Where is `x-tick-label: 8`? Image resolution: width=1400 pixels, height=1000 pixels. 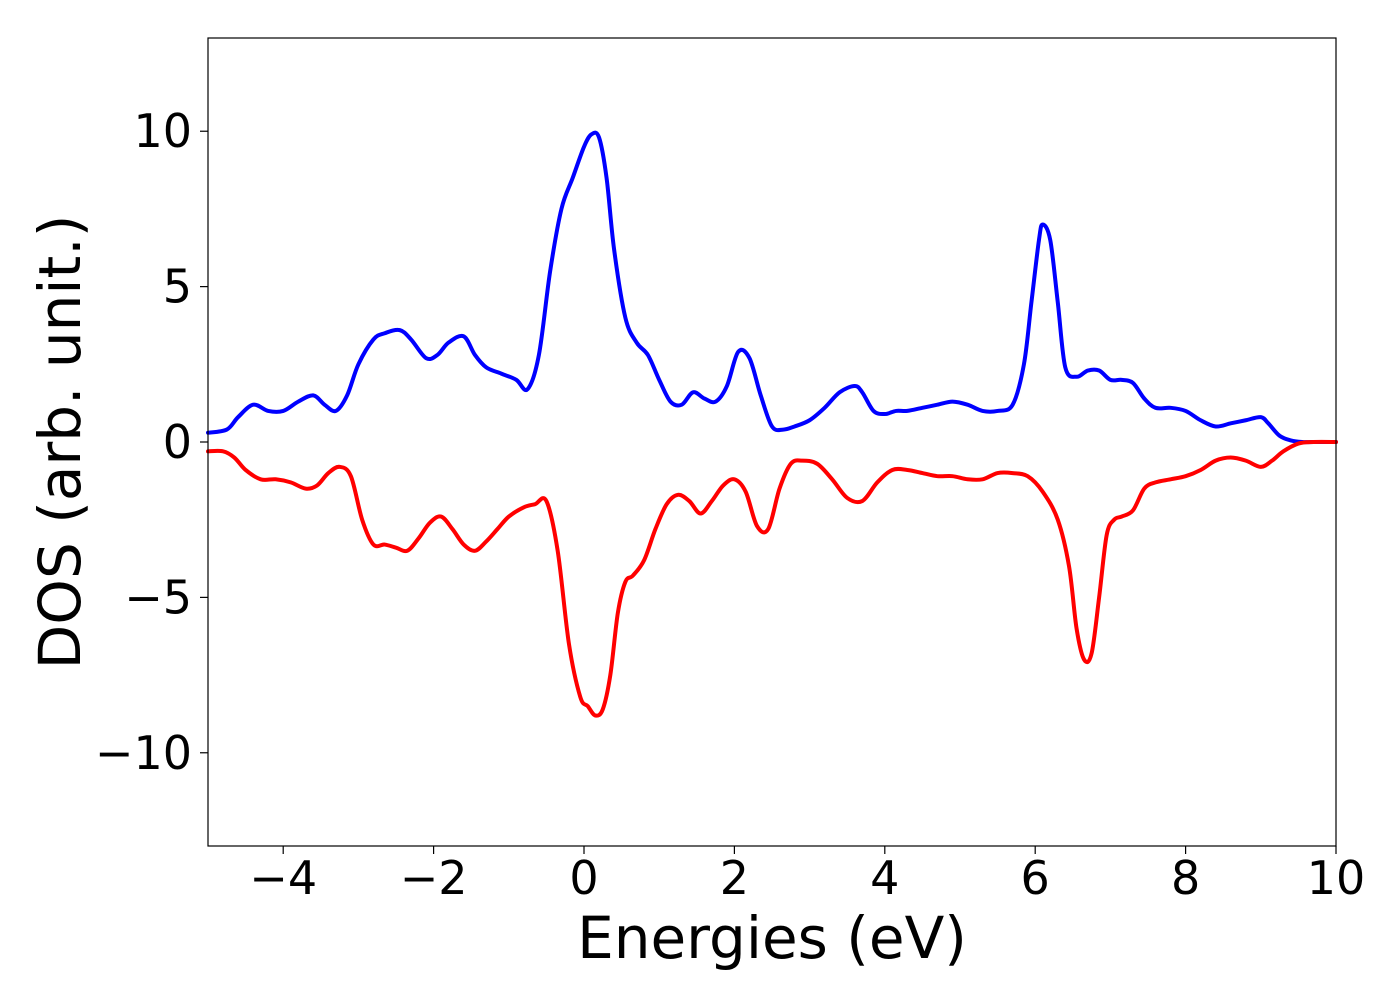 x-tick-label: 8 is located at coordinates (1185, 878).